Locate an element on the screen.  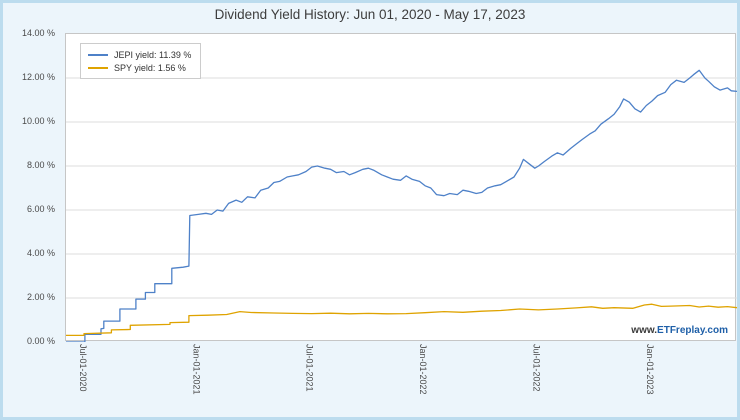
x-tick-label: Jul-01-2022 is located at coordinates (536, 368).